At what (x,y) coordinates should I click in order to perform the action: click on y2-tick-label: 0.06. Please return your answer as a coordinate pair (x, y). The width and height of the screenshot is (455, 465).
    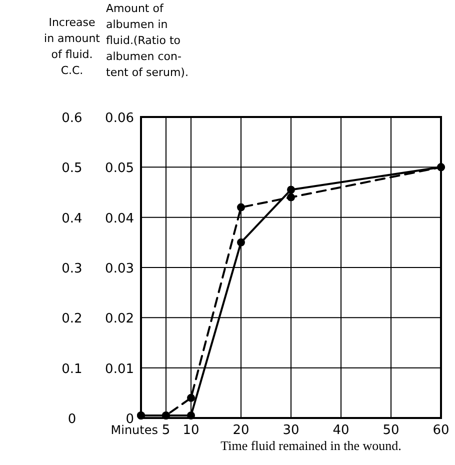
    Looking at the image, I should click on (119, 118).